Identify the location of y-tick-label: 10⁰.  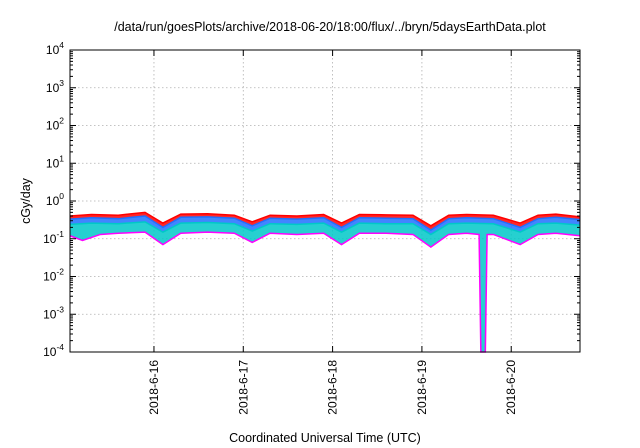
(55, 199).